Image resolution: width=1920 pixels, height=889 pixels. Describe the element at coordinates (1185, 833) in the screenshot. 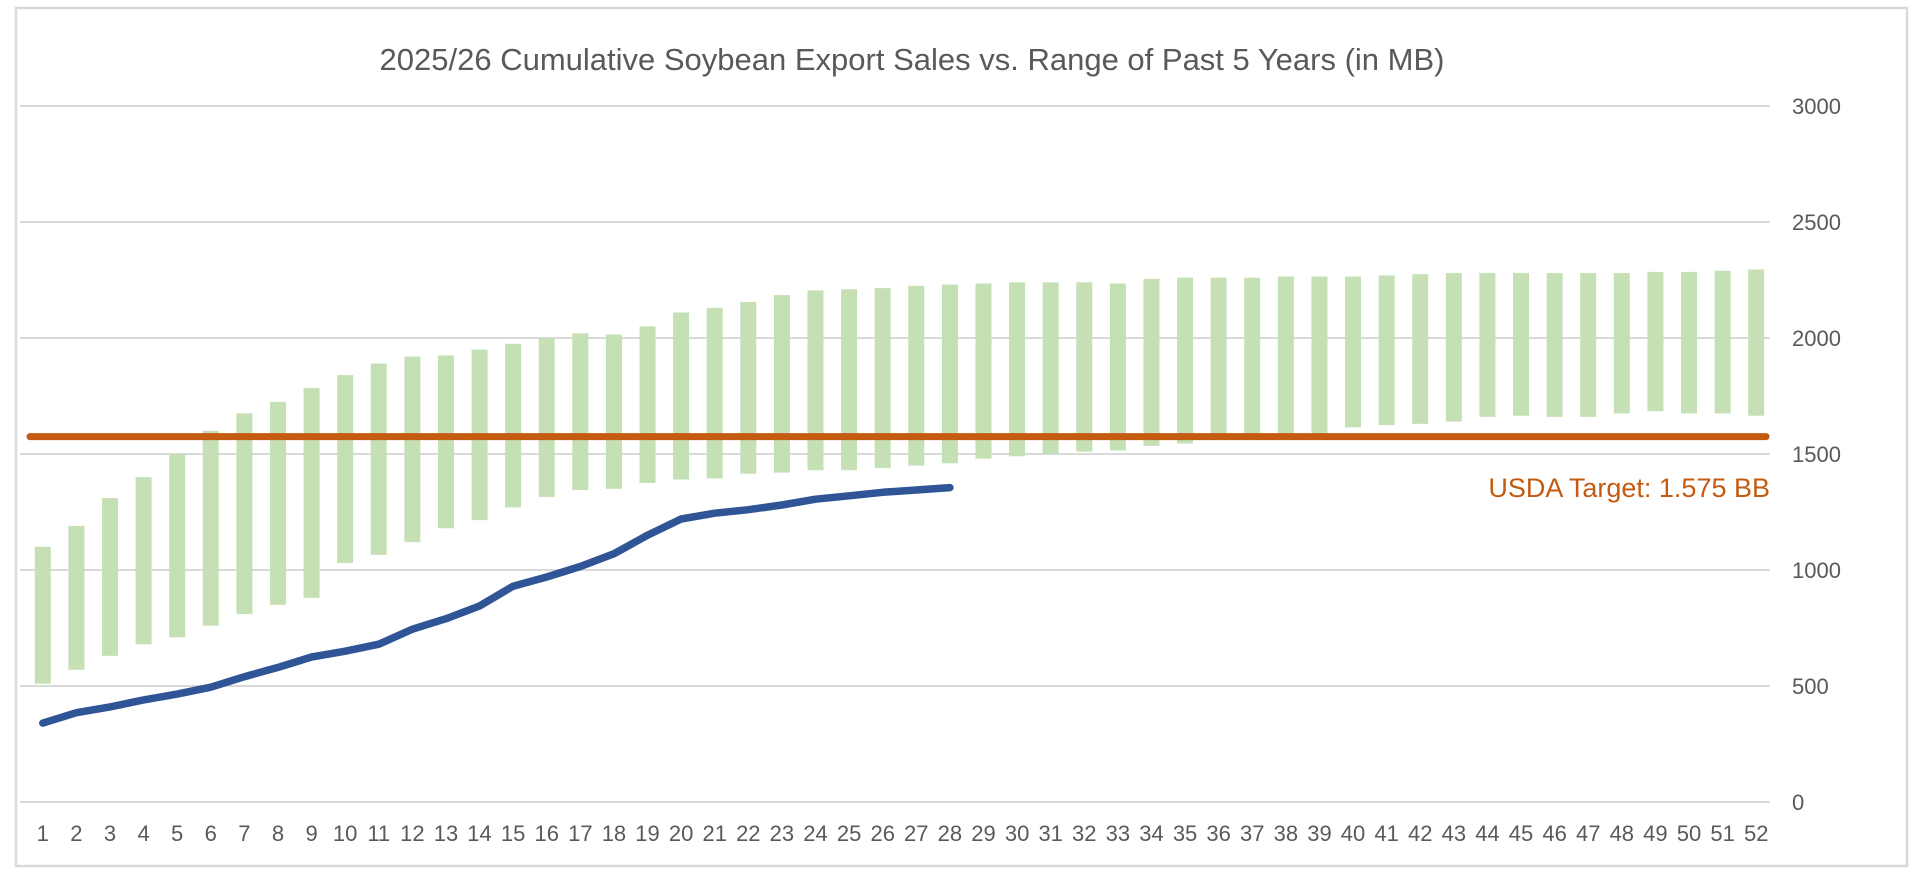

I see `x-axis-tick-label: 35` at that location.